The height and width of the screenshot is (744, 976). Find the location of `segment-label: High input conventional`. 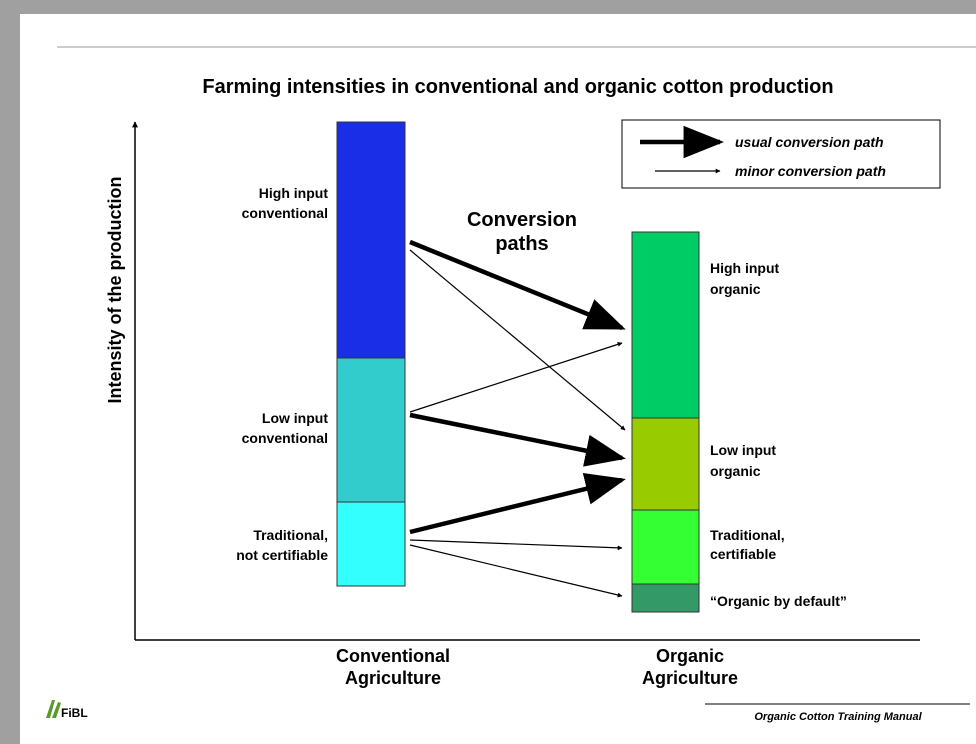

segment-label: High input conventional is located at coordinates (285, 203).